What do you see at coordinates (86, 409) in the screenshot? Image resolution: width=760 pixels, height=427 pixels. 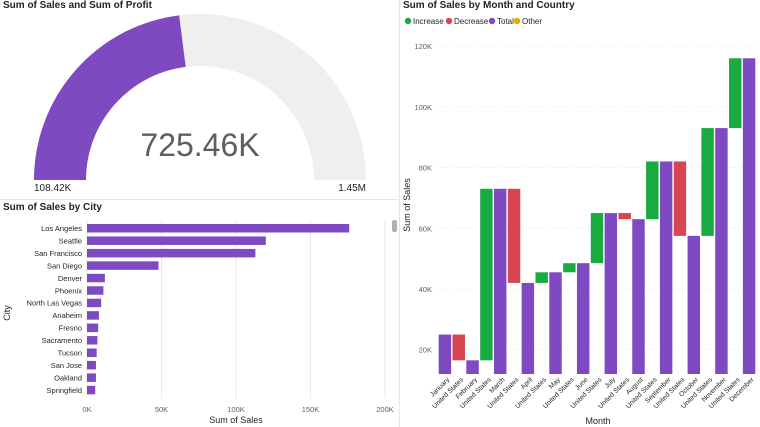 I see `city-x-tick-label: 0K` at bounding box center [86, 409].